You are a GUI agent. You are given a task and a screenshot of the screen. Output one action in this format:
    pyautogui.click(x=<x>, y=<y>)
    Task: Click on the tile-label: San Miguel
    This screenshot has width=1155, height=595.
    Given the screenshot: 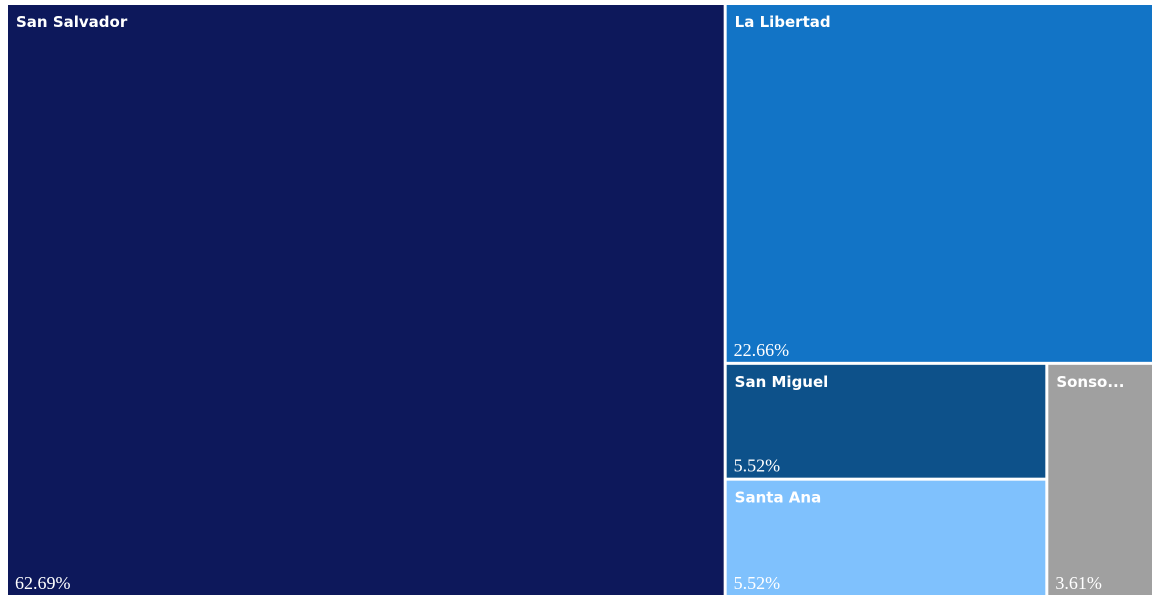 What is the action you would take?
    pyautogui.click(x=782, y=382)
    